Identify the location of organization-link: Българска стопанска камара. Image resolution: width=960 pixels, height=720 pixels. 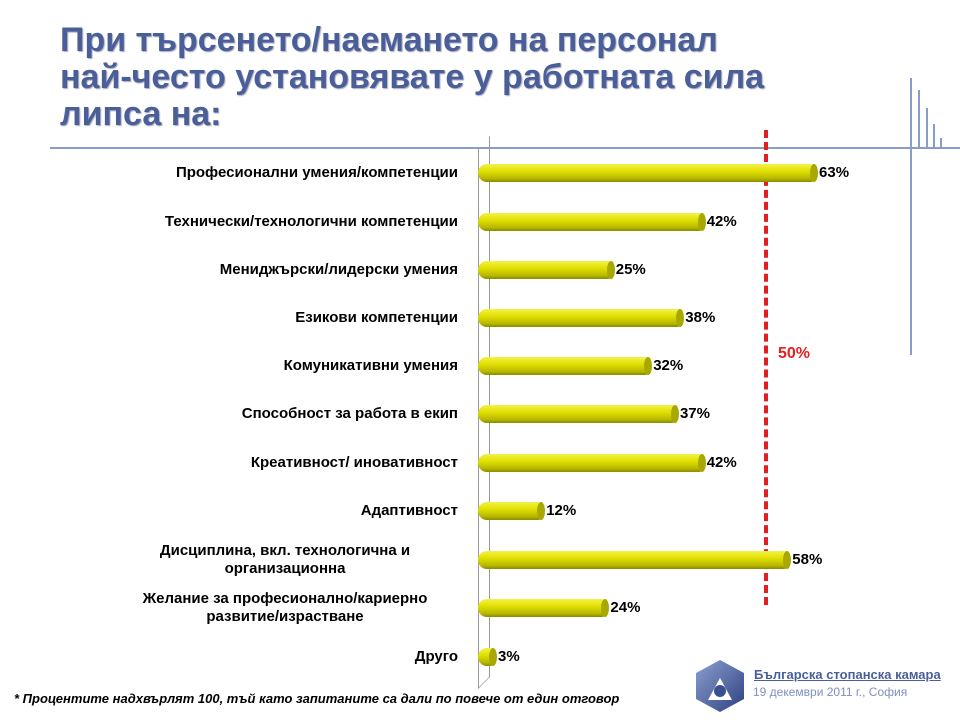
(847, 674).